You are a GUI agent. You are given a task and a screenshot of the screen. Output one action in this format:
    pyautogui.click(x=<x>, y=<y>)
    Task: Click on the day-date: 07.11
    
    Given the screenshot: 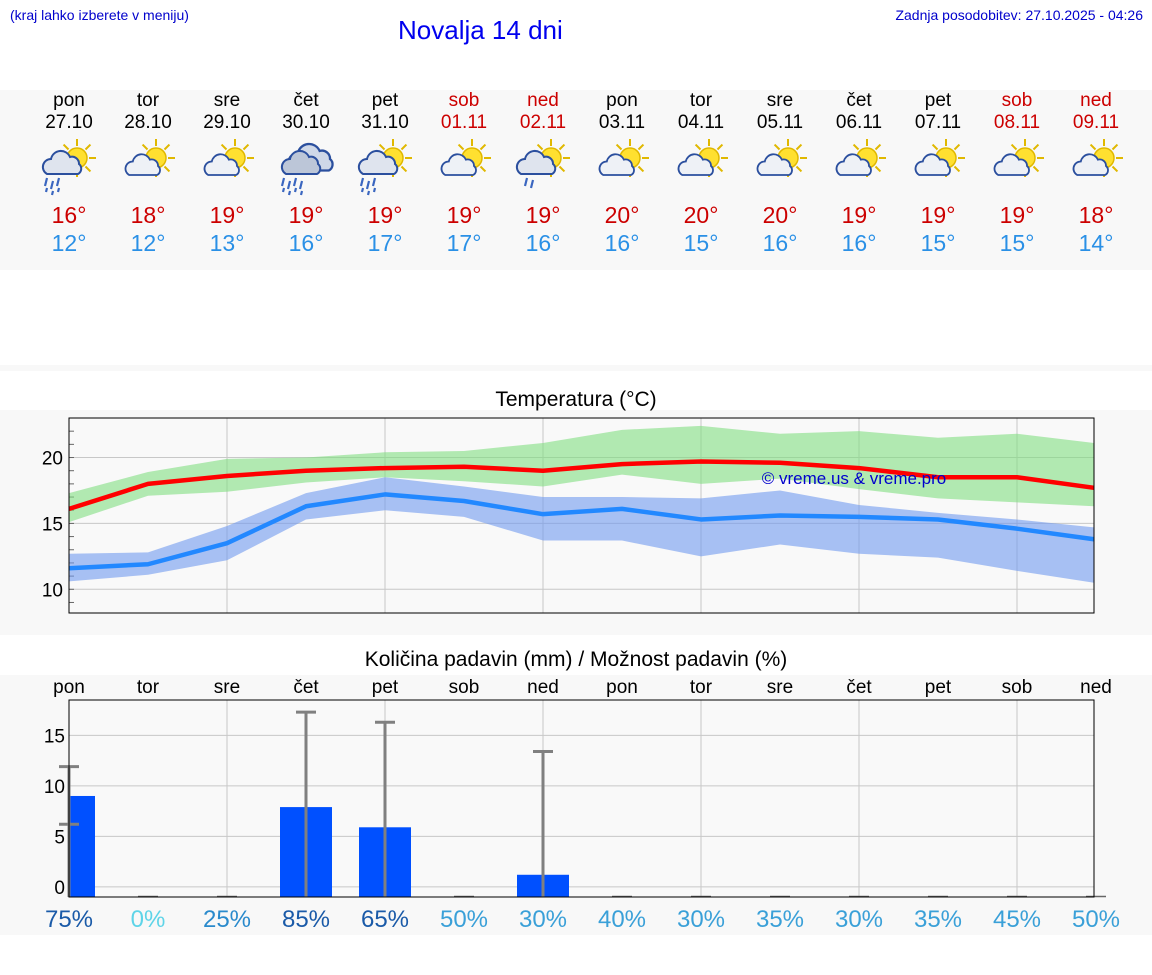 What is the action you would take?
    pyautogui.click(x=938, y=122)
    